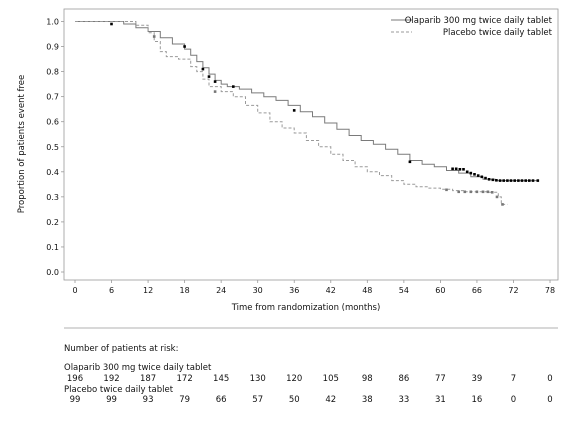 This screenshot has width=569, height=438. I want to click on y-axis-label: Proportion of patients event free, so click(22, 144).